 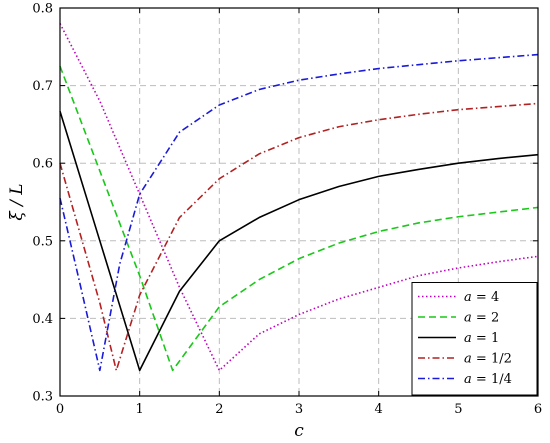 I want to click on x-tick-label: 6, so click(x=538, y=409).